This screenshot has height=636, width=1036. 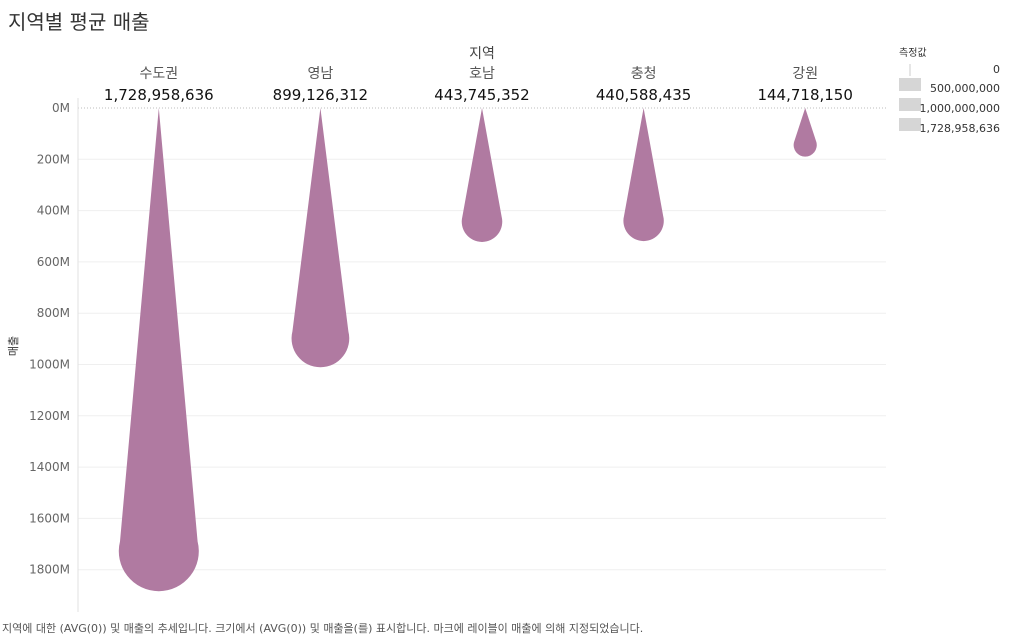 I want to click on y-tick-label: 1800M, so click(x=49, y=570).